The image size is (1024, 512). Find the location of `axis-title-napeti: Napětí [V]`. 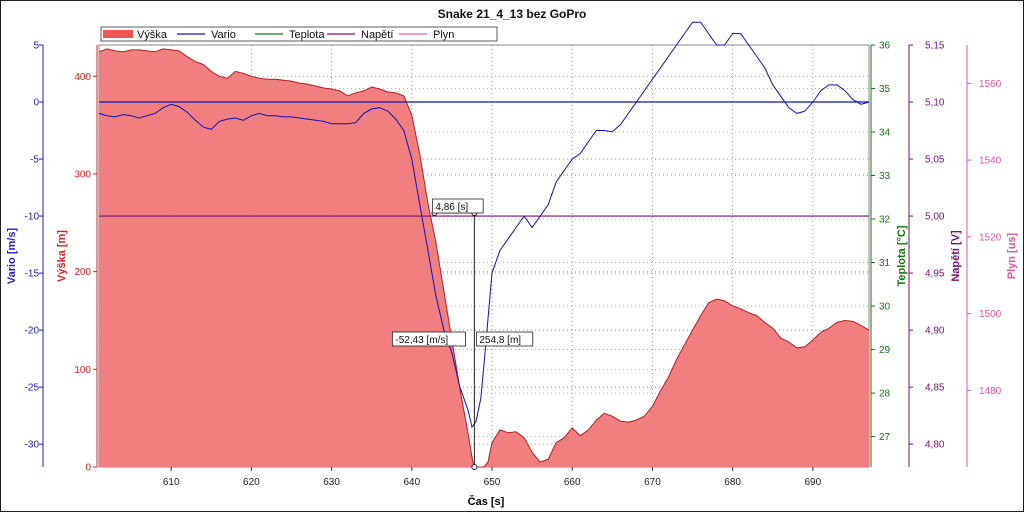

axis-title-napeti: Napětí [V] is located at coordinates (956, 256).